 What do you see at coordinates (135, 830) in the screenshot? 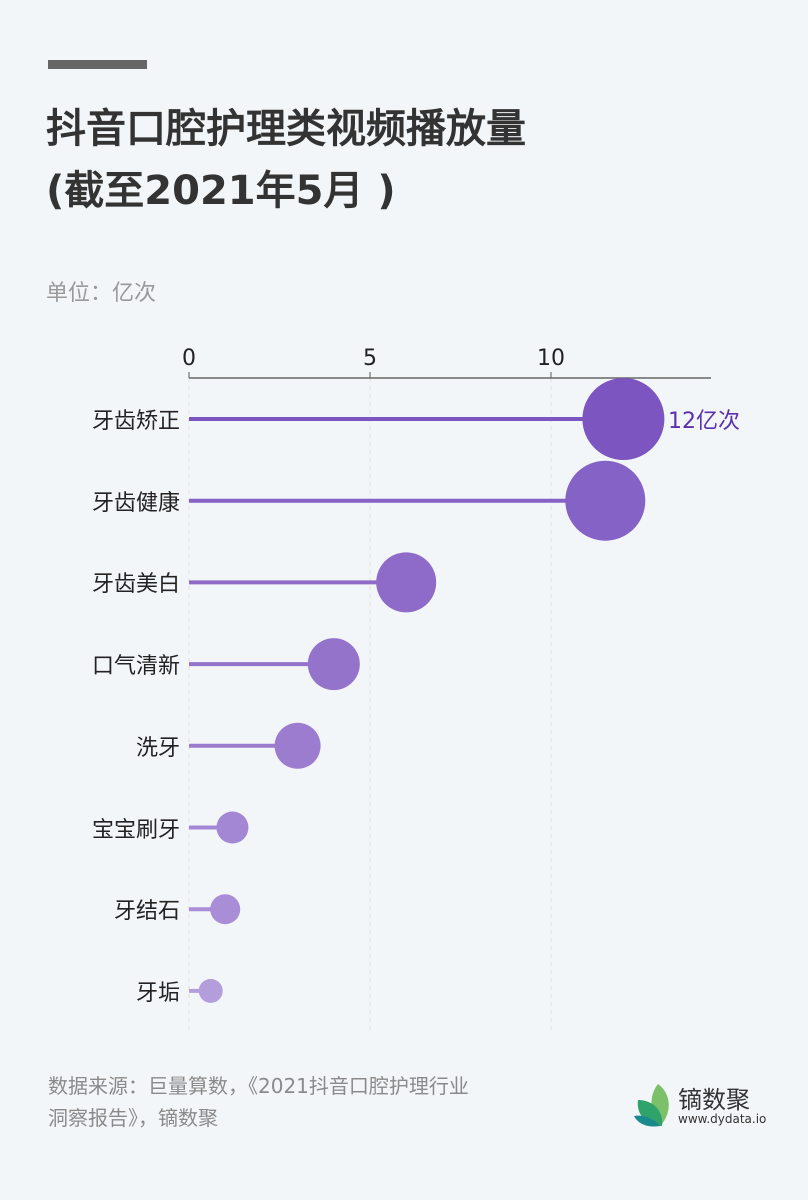
I see `category-label: 宝宝刷牙` at bounding box center [135, 830].